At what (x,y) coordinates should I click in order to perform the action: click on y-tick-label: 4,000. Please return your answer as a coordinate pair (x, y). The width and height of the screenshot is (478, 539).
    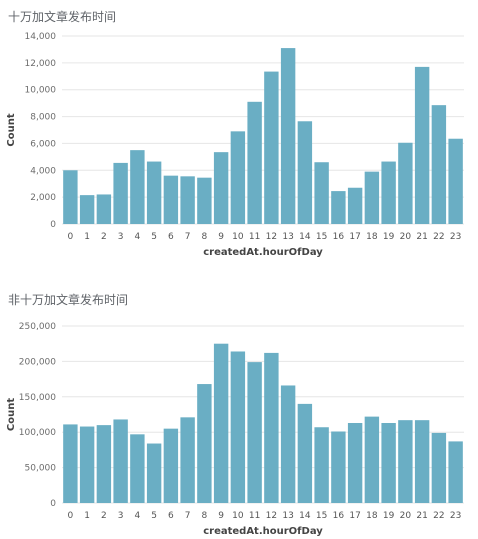
    Looking at the image, I should click on (43, 171).